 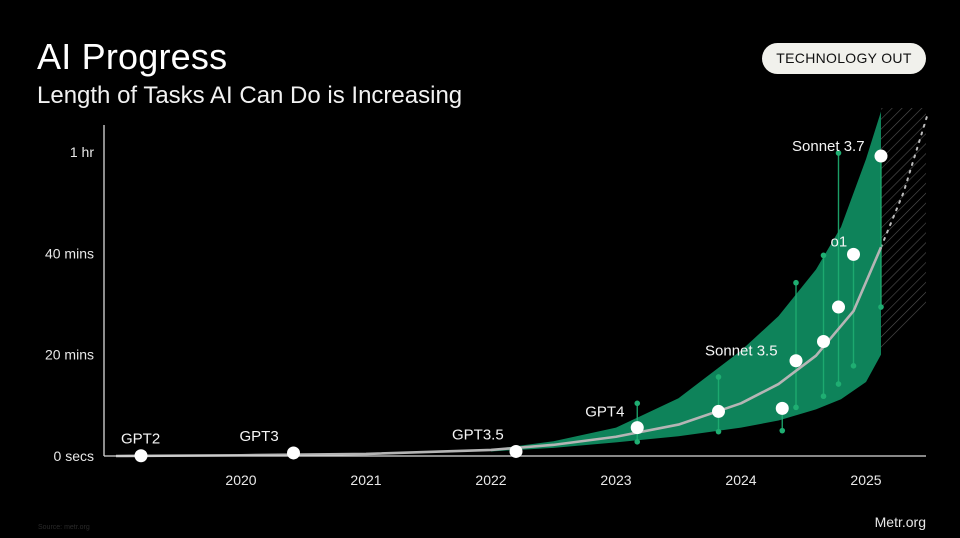 What do you see at coordinates (604, 412) in the screenshot?
I see `point-label: GPT4` at bounding box center [604, 412].